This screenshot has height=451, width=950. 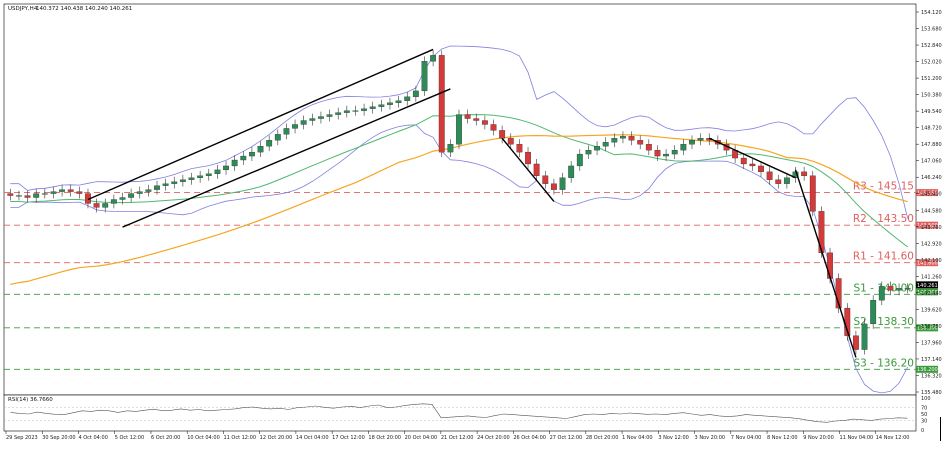 What do you see at coordinates (931, 393) in the screenshot?
I see `price-tick-label: 135.480` at bounding box center [931, 393].